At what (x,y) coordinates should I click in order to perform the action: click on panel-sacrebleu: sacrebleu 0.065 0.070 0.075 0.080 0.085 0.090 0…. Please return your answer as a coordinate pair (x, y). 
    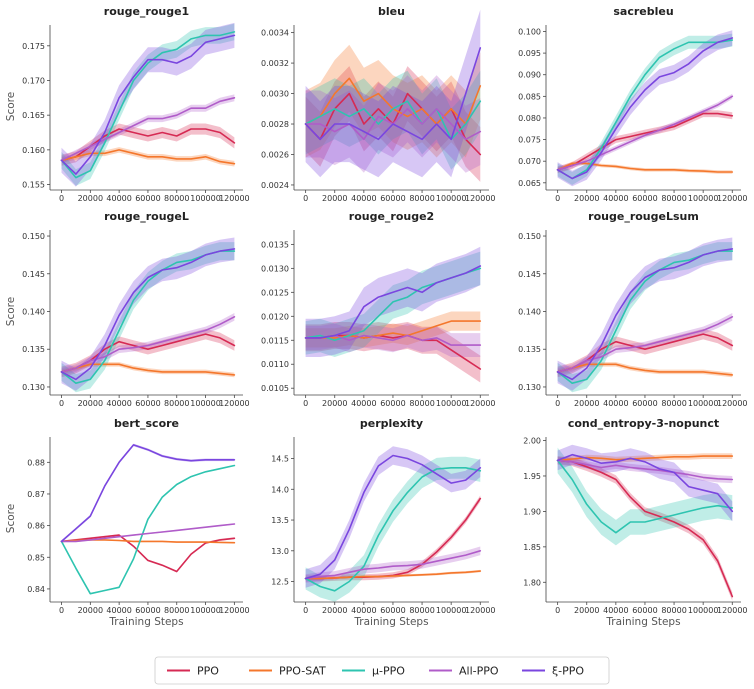
    Looking at the image, I should click on (632, 104).